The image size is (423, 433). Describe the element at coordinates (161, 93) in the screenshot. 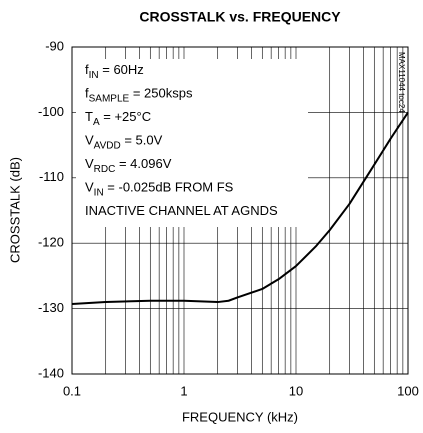

I see `annotation-rest: = 250ksps` at that location.